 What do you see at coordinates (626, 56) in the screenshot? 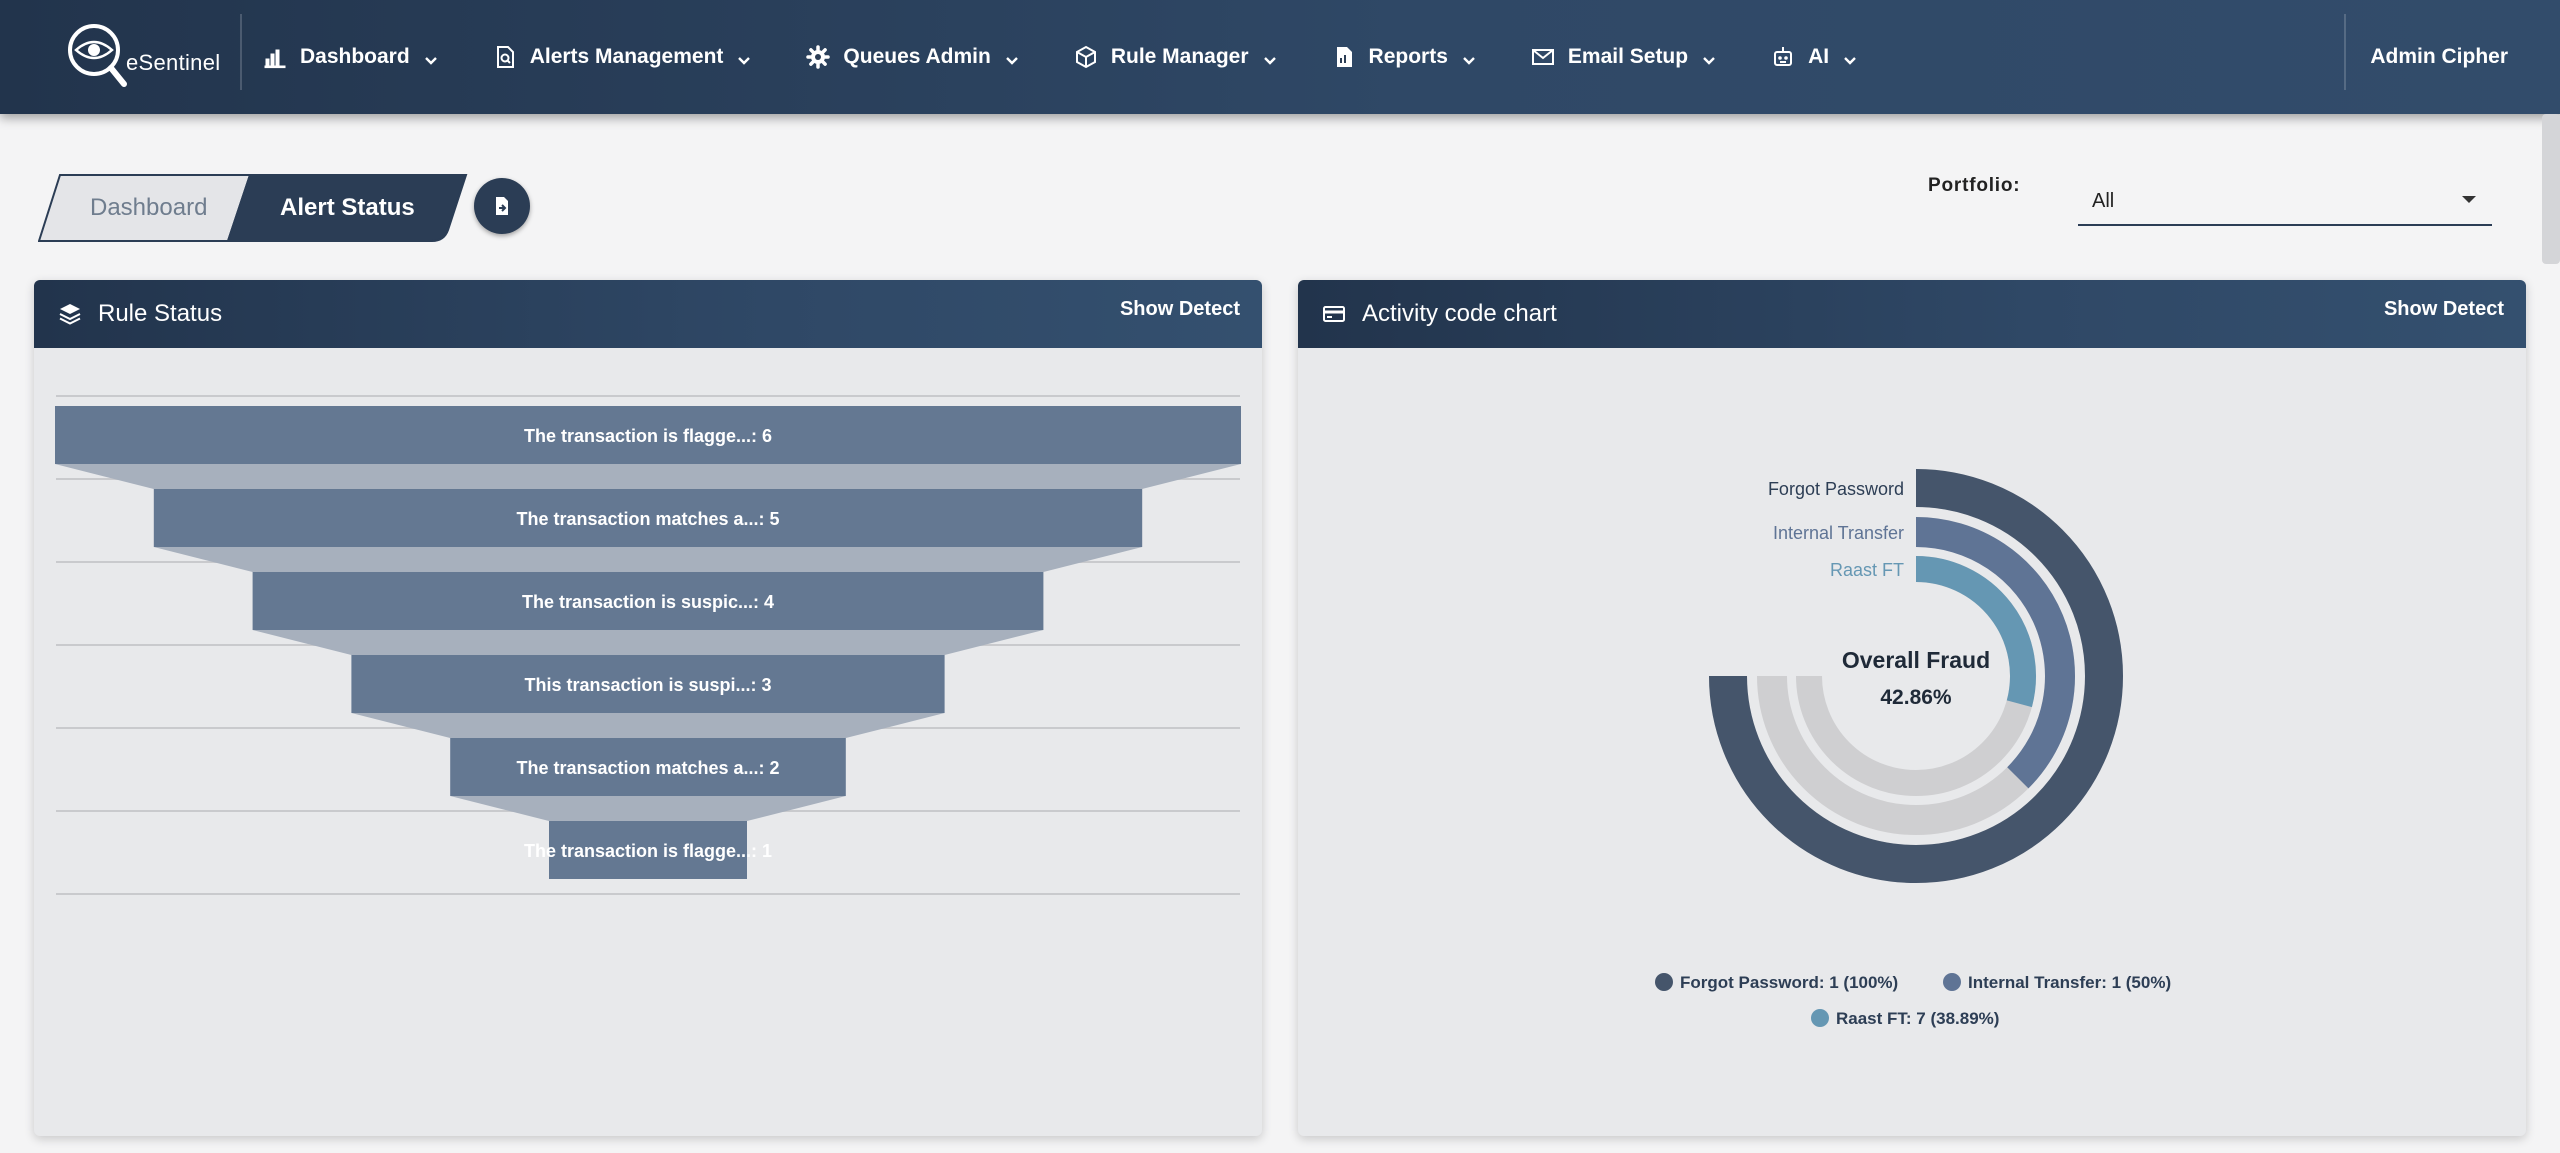
I see `nav-alerts-management-label: Alerts Management` at bounding box center [626, 56].